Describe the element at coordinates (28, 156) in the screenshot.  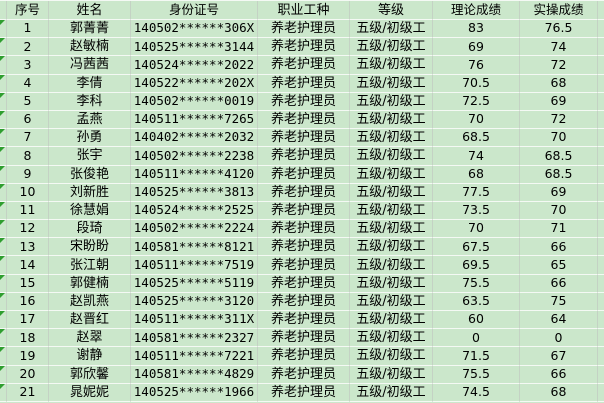
I see `cell-serial: 8` at that location.